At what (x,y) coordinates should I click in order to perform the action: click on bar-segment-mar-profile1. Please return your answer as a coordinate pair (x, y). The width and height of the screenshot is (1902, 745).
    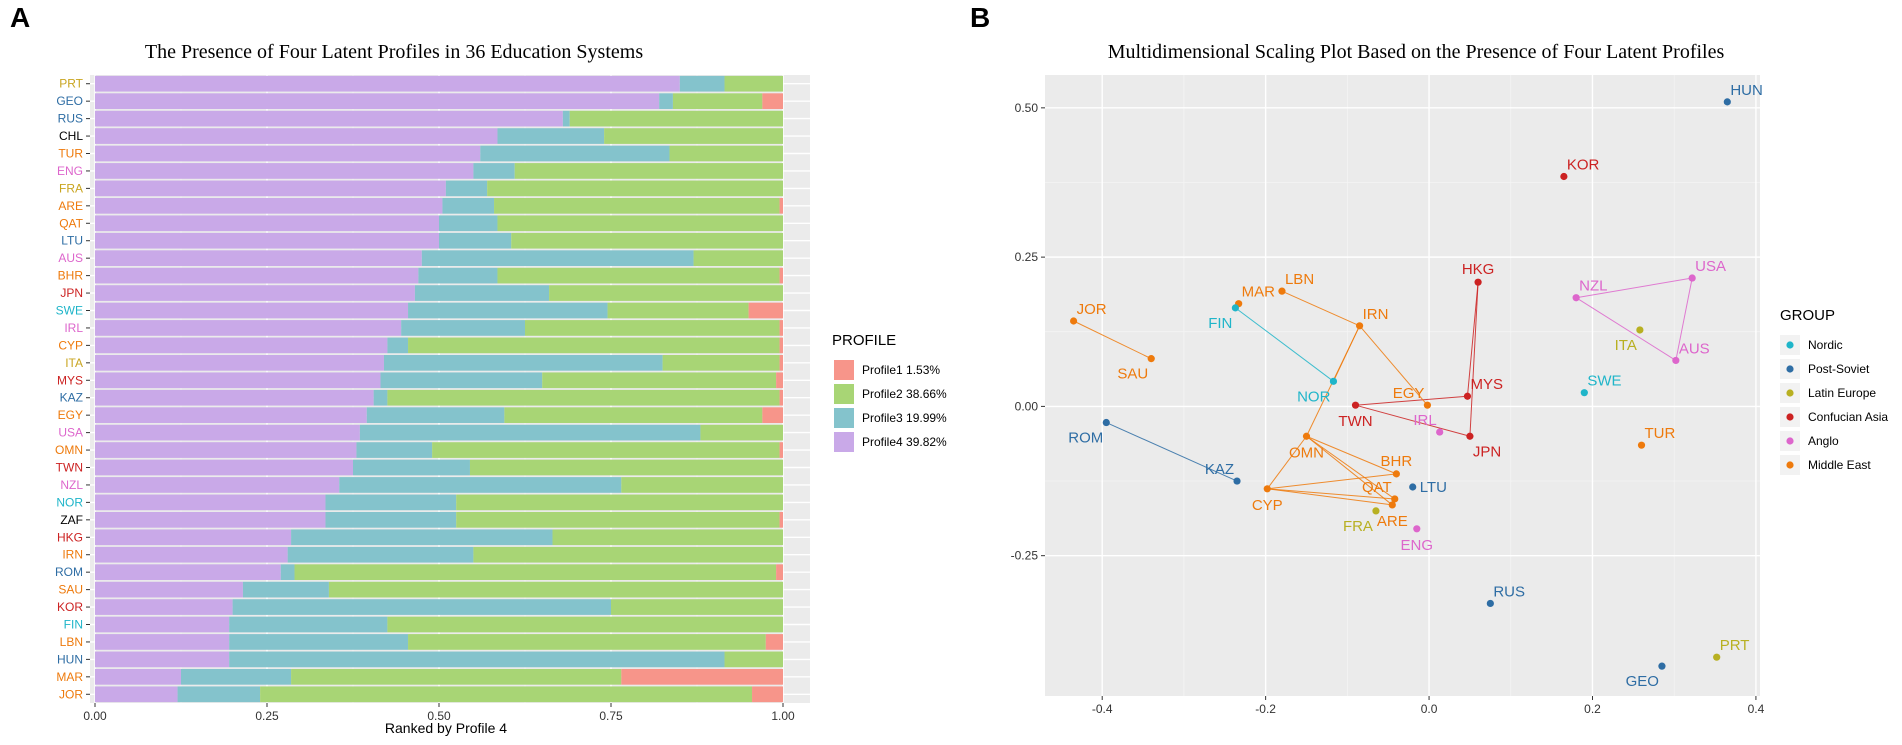
    Looking at the image, I should click on (702, 676).